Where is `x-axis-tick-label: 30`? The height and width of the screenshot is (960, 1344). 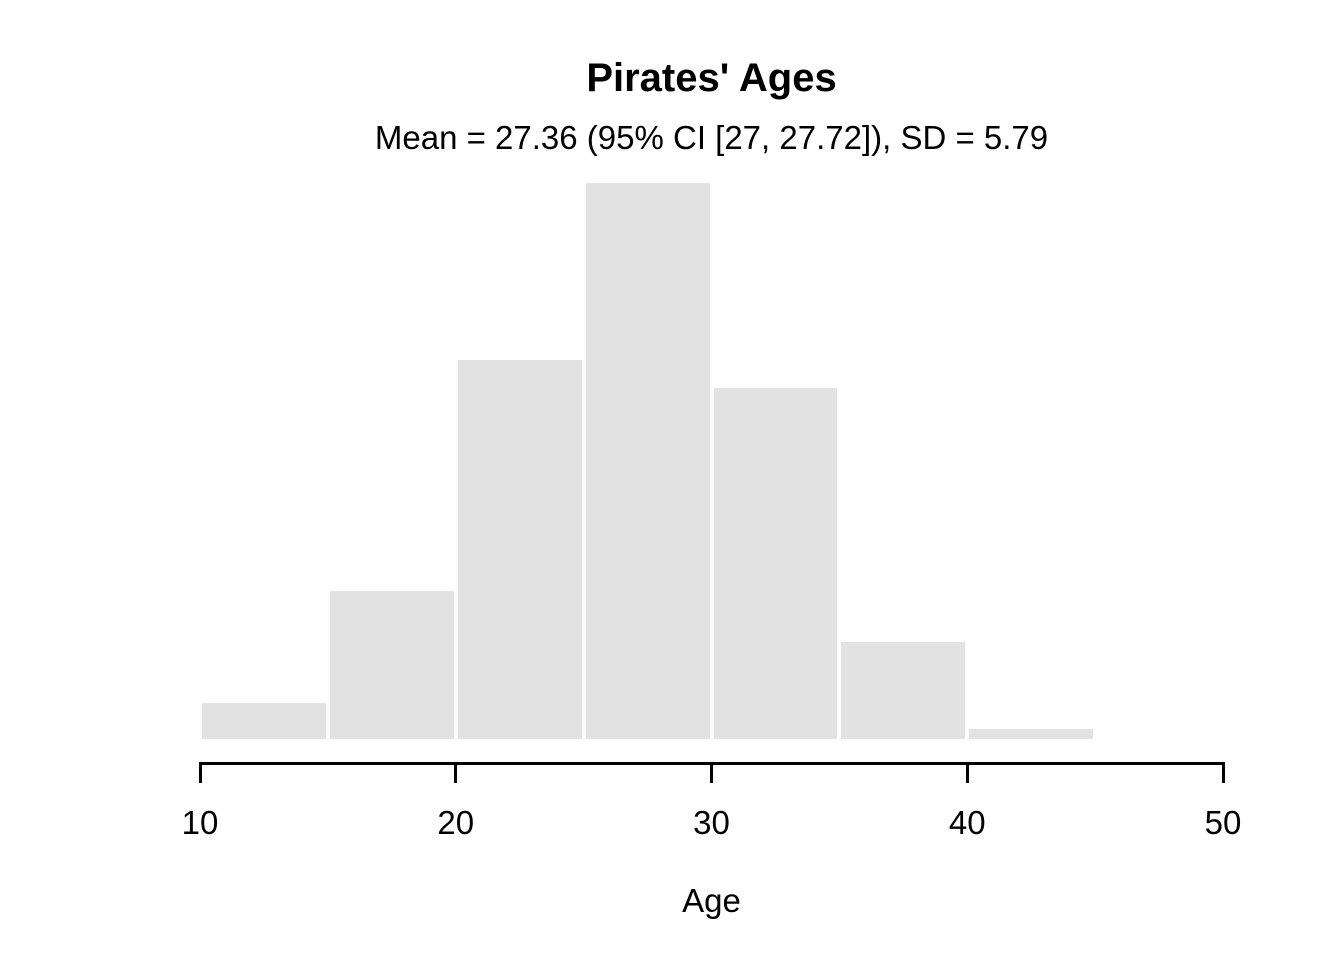 x-axis-tick-label: 30 is located at coordinates (711, 822).